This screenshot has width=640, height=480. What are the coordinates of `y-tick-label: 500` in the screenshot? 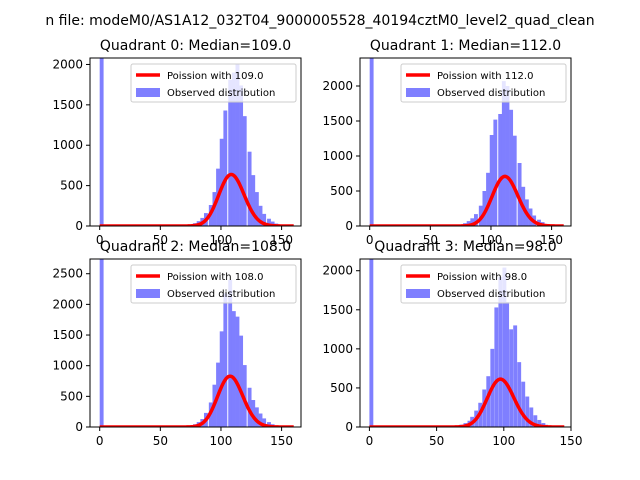 It's located at (71, 396).